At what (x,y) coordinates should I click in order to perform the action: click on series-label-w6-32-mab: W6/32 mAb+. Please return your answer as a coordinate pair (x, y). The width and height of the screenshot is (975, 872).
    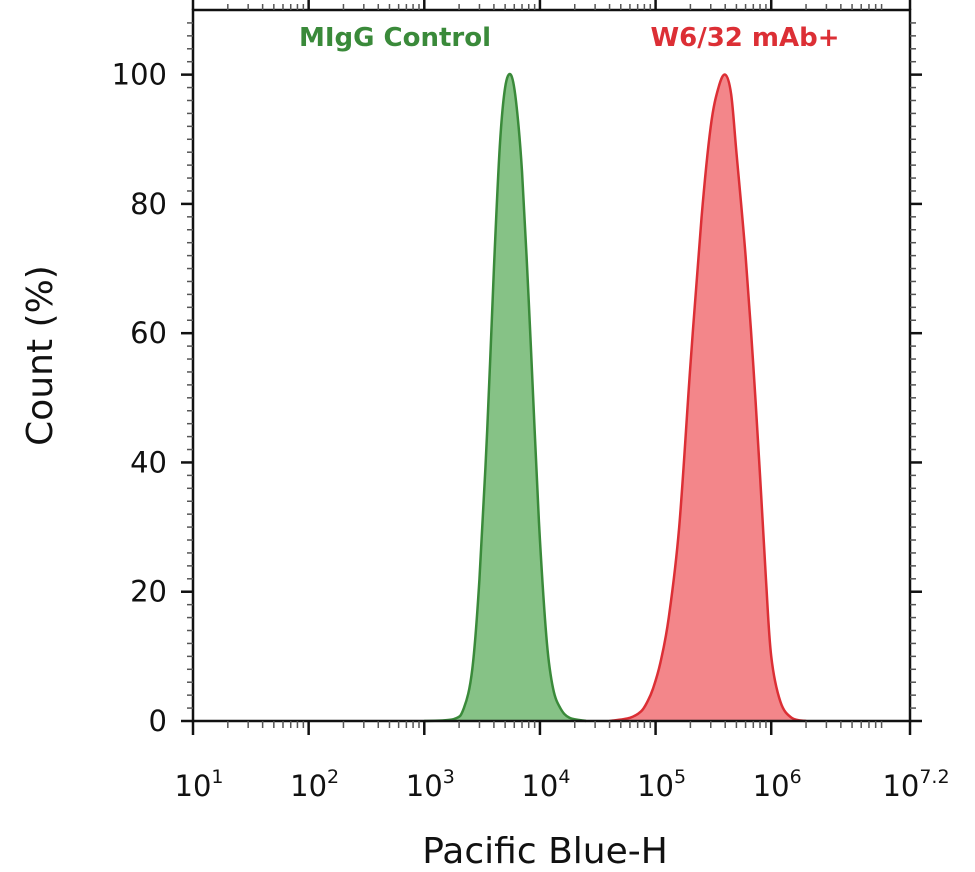
    Looking at the image, I should click on (744, 38).